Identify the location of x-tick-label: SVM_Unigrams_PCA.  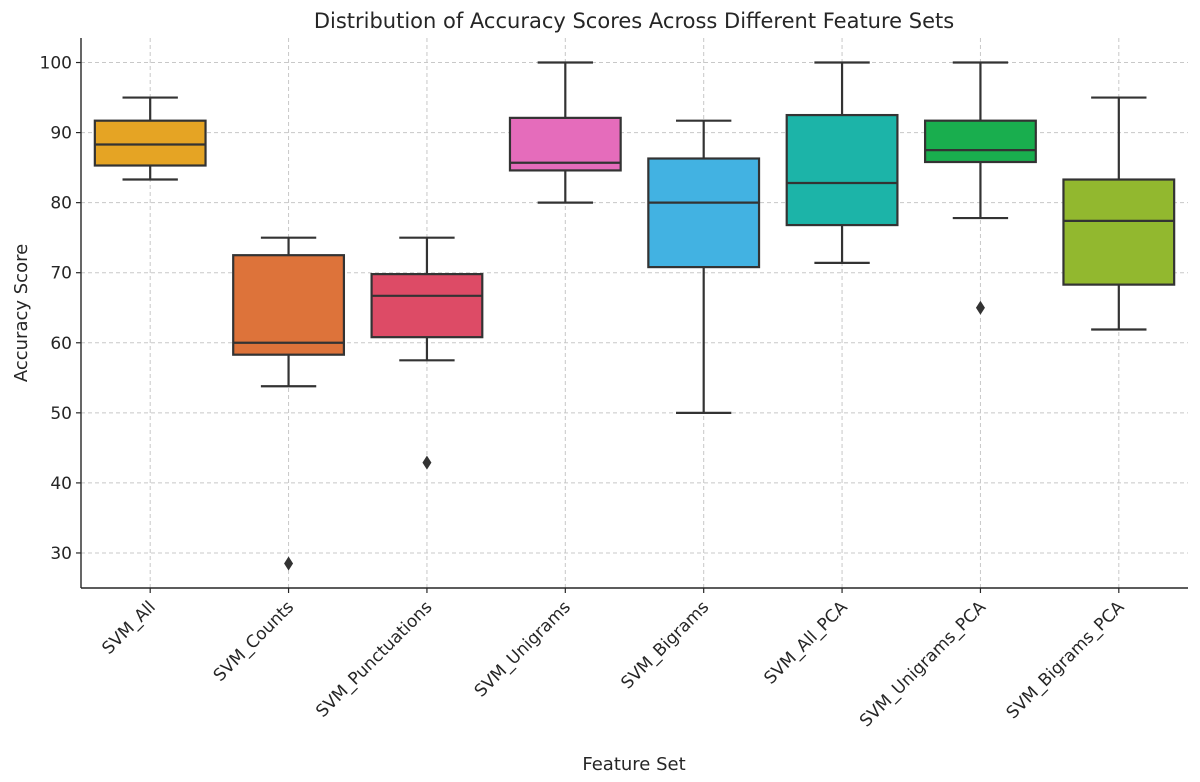
(923, 664).